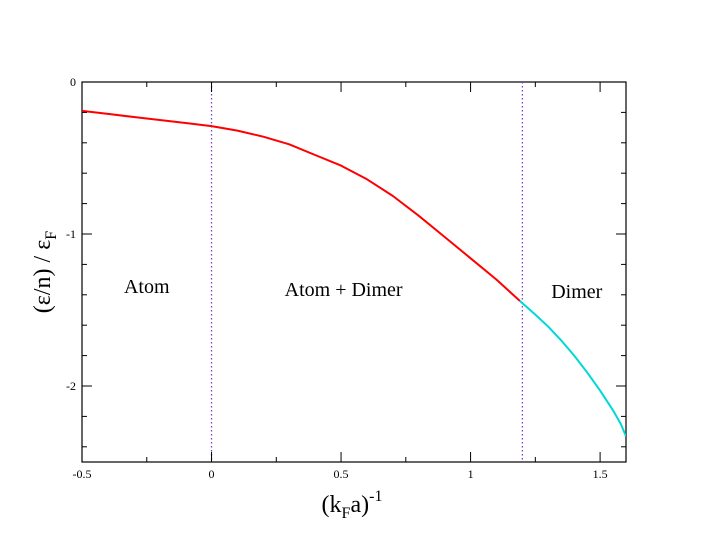 Image resolution: width=705 pixels, height=545 pixels. What do you see at coordinates (82, 474) in the screenshot?
I see `x-tick-label: -0.5` at bounding box center [82, 474].